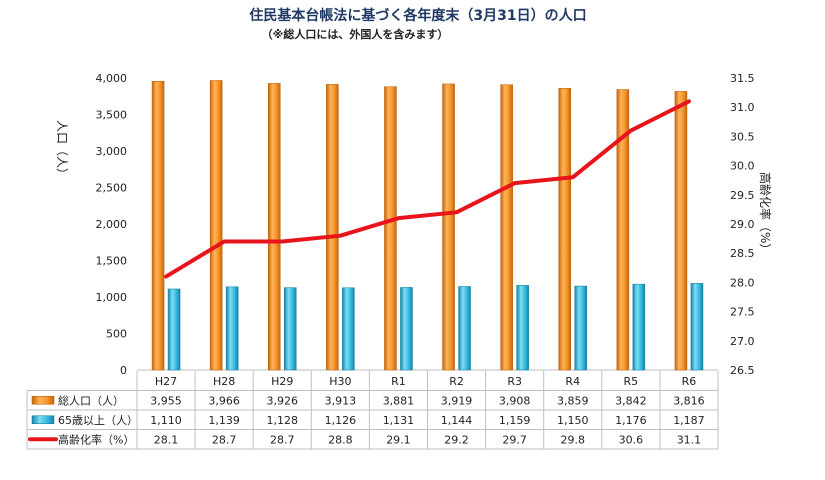  Describe the element at coordinates (573, 400) in the screenshot. I see `data-label: 3,859` at that location.